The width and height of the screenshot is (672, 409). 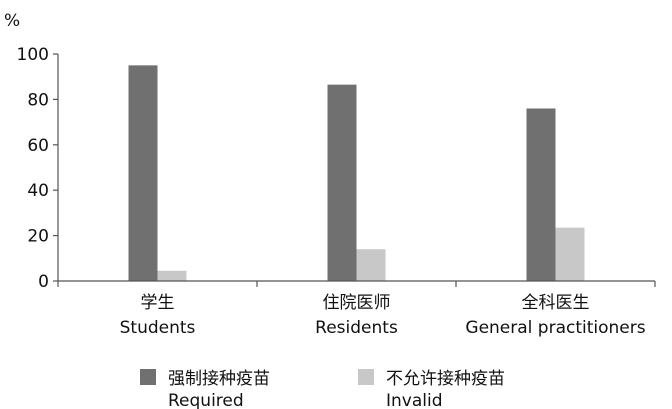 I want to click on x-category-label-en: General practitioners, so click(x=555, y=328).